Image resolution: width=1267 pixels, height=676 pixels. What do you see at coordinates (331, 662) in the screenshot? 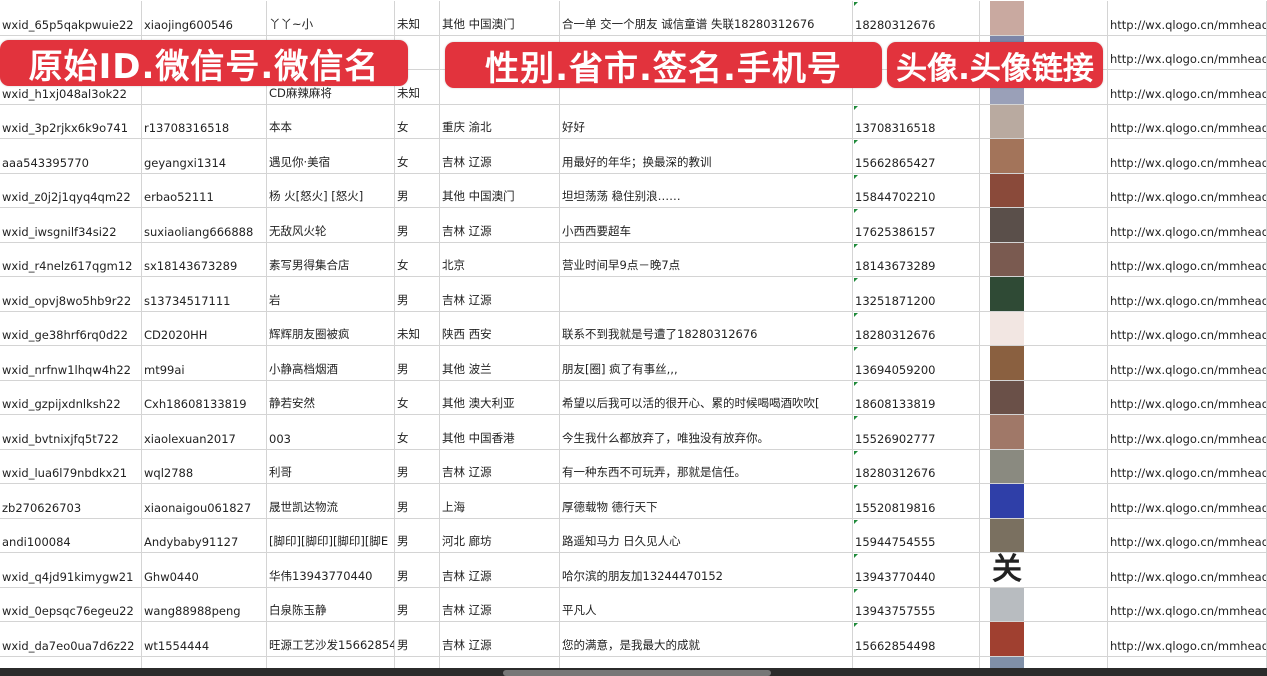
I see `cell-name` at bounding box center [331, 662].